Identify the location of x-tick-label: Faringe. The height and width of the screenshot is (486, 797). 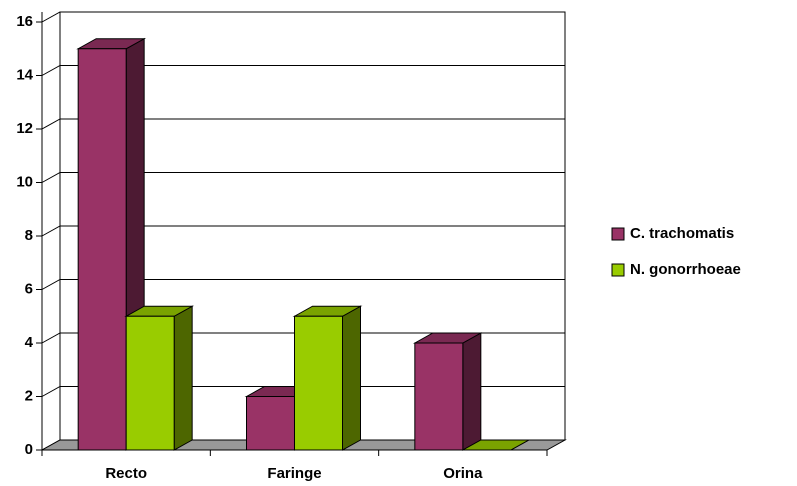
(294, 473).